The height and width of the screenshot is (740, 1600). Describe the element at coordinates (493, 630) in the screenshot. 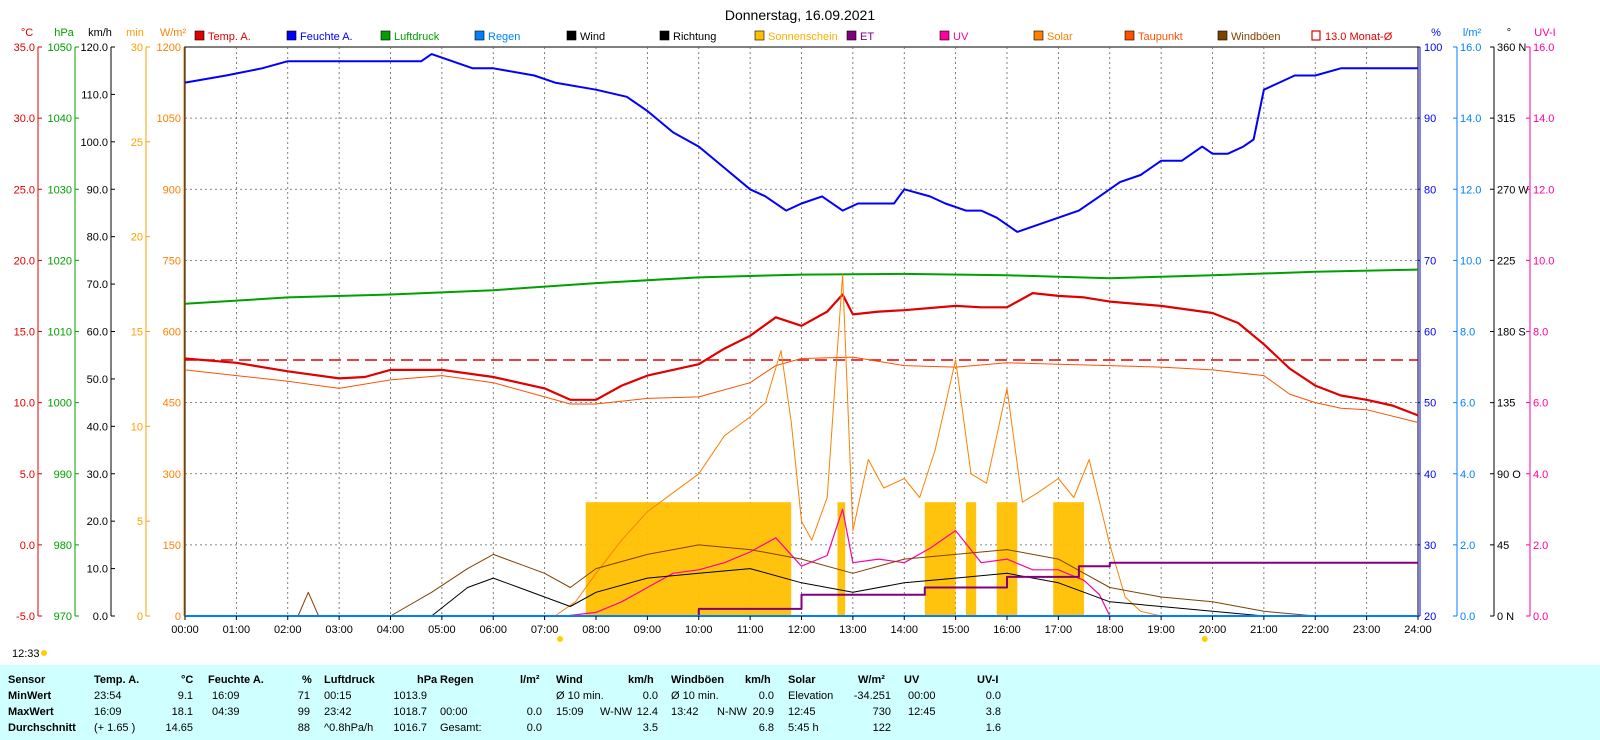

I see `x-tick-label: 06:00` at that location.